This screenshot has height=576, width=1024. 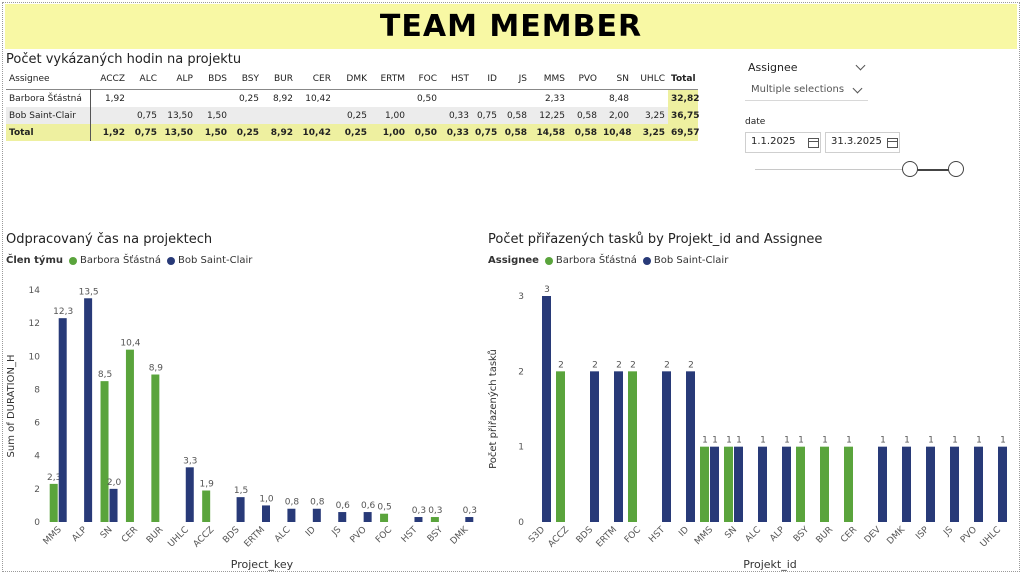 What do you see at coordinates (384, 535) in the screenshot?
I see `x-tick-label: FOC` at bounding box center [384, 535].